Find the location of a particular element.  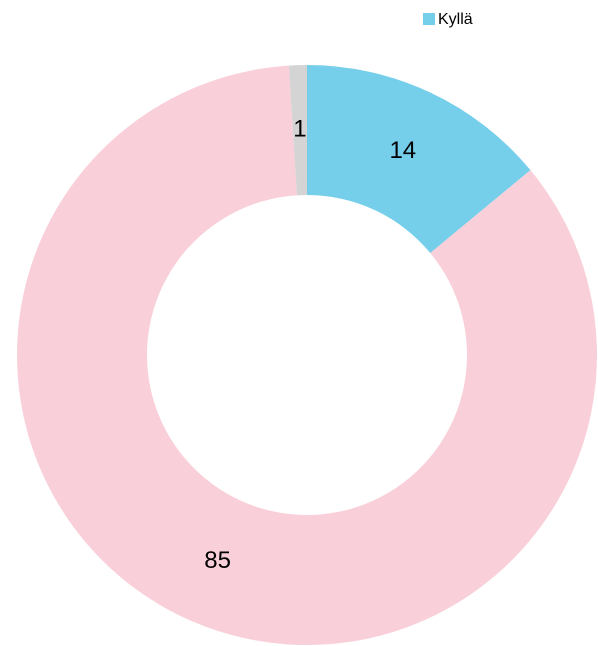

data-label: 14 is located at coordinates (402, 150).